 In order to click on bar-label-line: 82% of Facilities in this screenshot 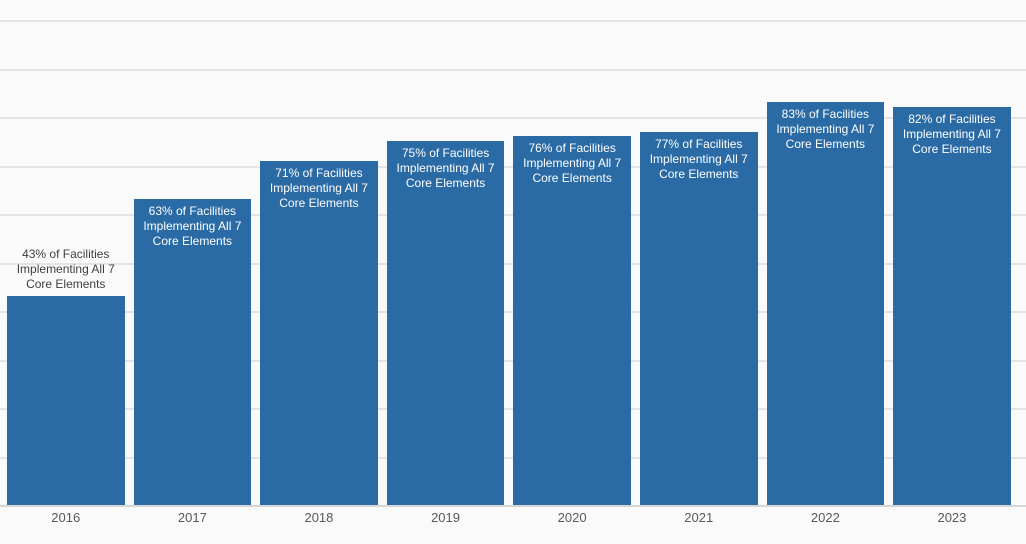, I will do `click(952, 119)`.